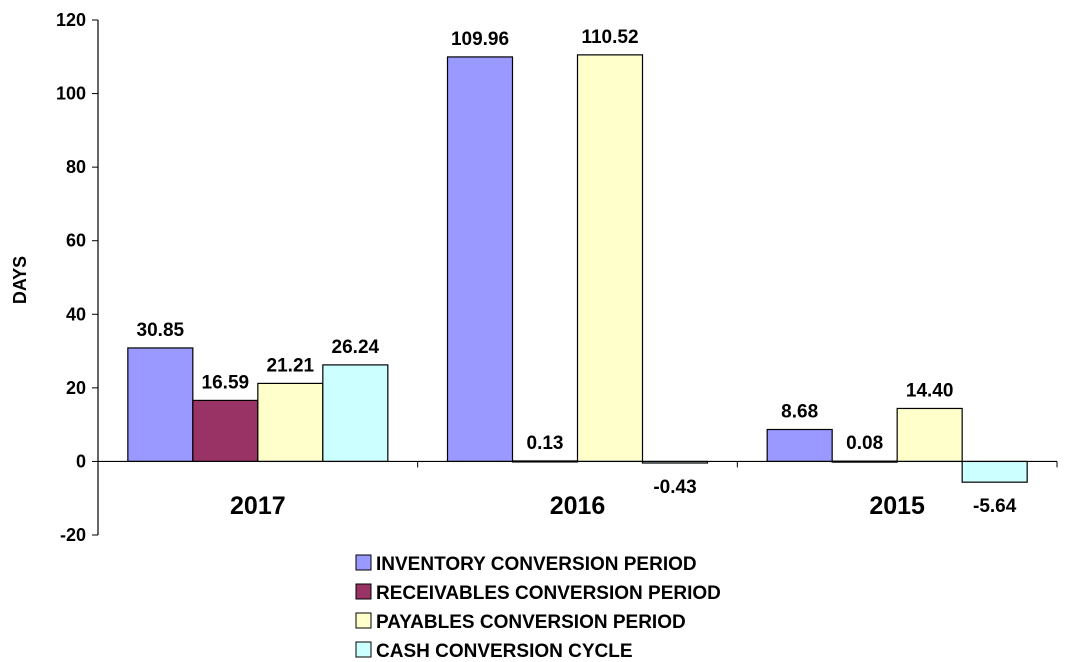  What do you see at coordinates (291, 365) in the screenshot?
I see `data-label: 21.21` at bounding box center [291, 365].